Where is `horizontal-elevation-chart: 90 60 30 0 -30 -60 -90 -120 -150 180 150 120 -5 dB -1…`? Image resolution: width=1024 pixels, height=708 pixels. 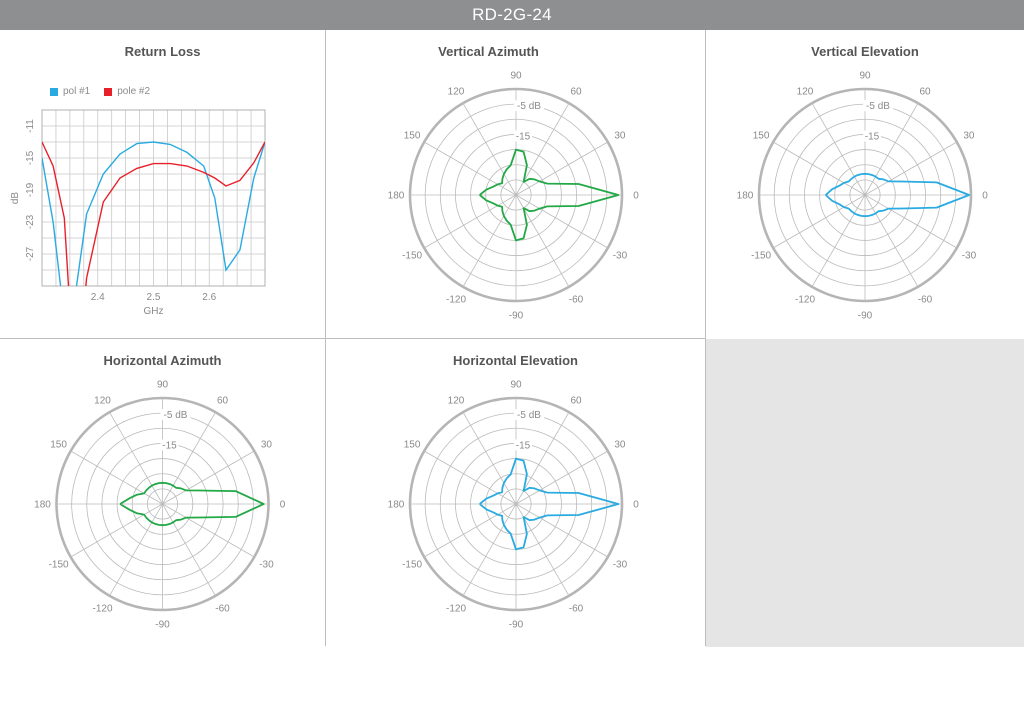
horizontal-elevation-chart: 90 60 30 0 -30 -60 -90 -120 -150 180 150 120 -5 dB -1… is located at coordinates (514, 505).